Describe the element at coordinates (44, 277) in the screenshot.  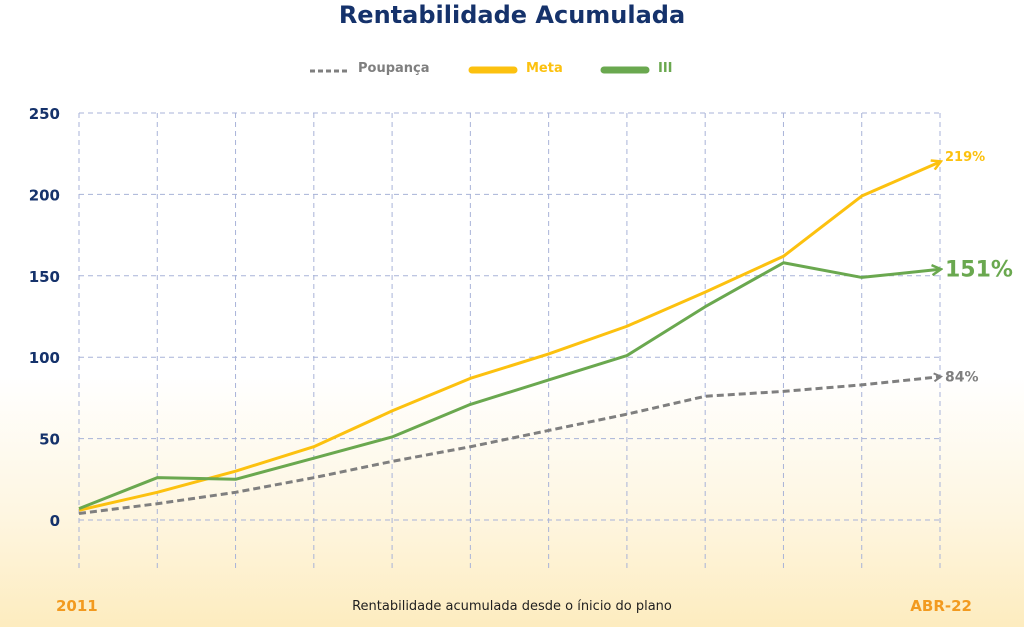
I see `y-tick-label: 150` at that location.